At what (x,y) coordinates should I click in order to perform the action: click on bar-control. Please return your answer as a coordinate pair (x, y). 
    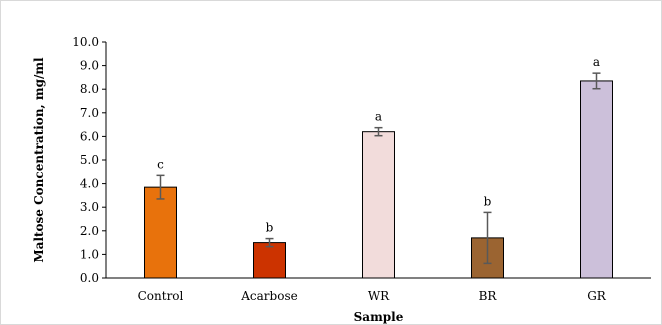
    Looking at the image, I should click on (160, 232).